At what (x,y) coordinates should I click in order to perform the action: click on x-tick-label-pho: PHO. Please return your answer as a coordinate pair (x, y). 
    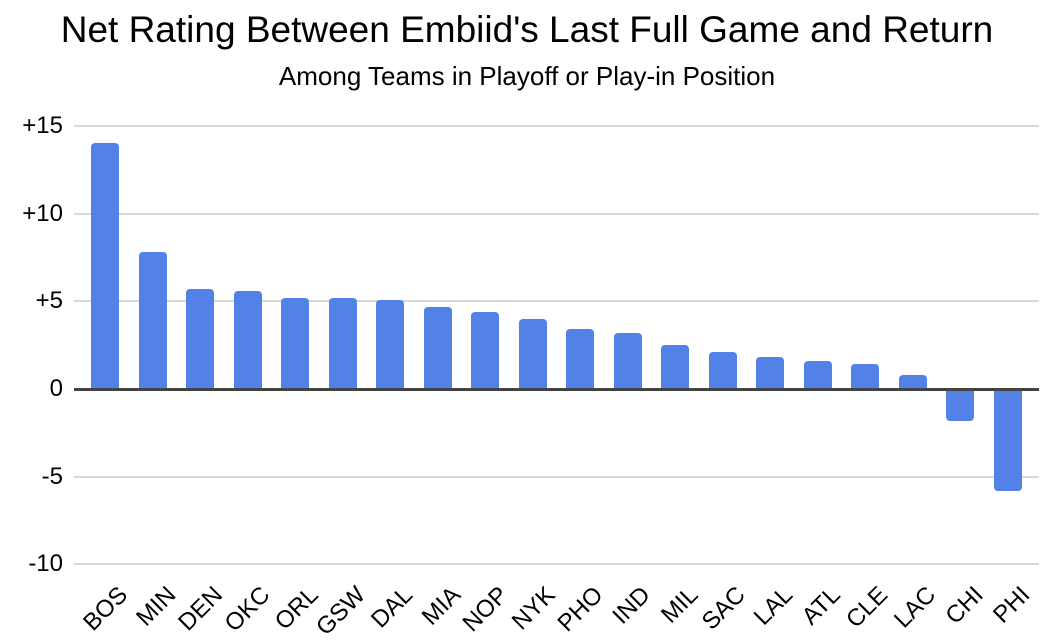
    Looking at the image, I should click on (580, 609).